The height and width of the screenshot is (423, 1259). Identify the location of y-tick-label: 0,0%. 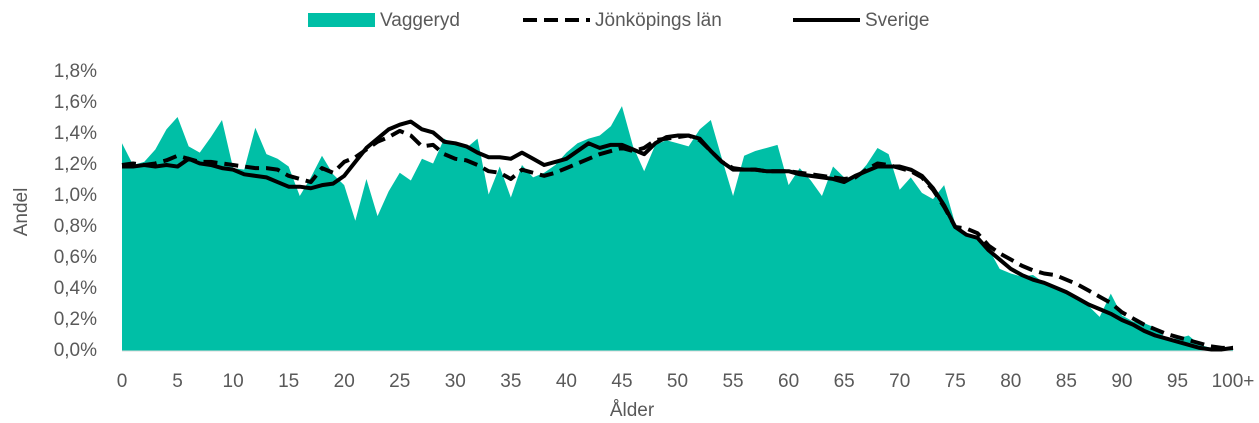
(75, 350).